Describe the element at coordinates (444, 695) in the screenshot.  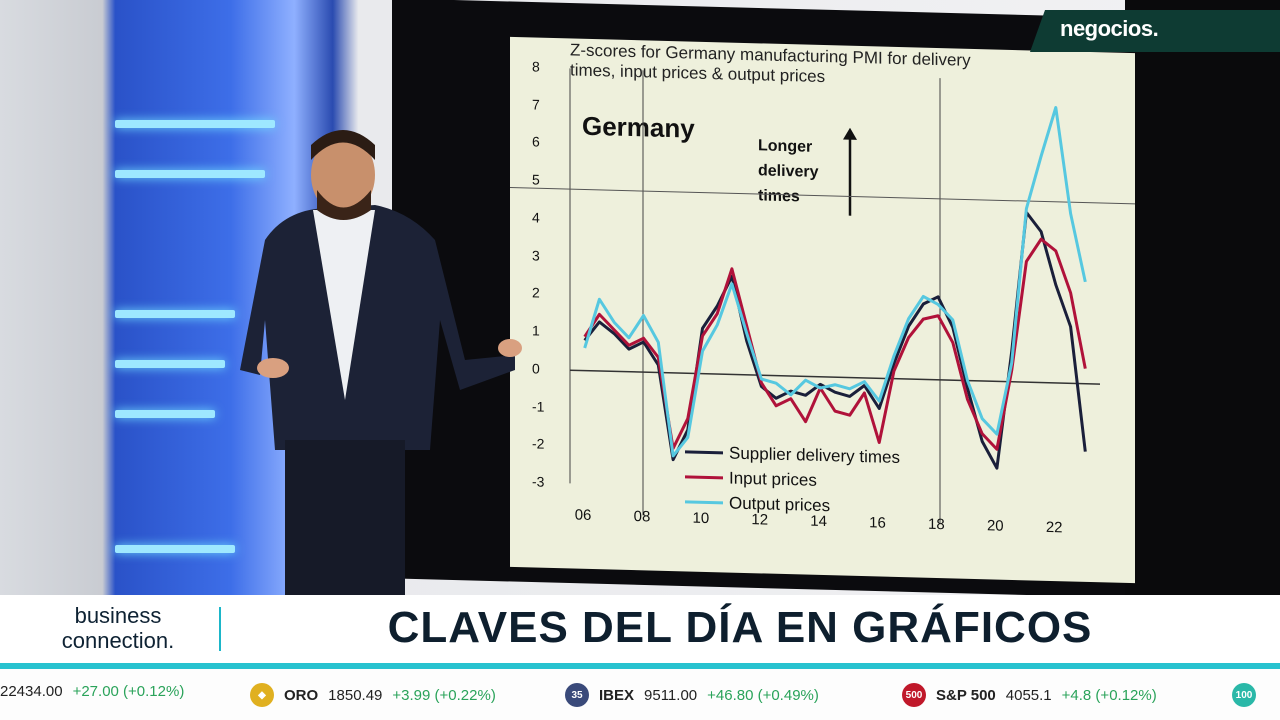
I see `ticker-change: +3.99 (+0.22%)` at that location.